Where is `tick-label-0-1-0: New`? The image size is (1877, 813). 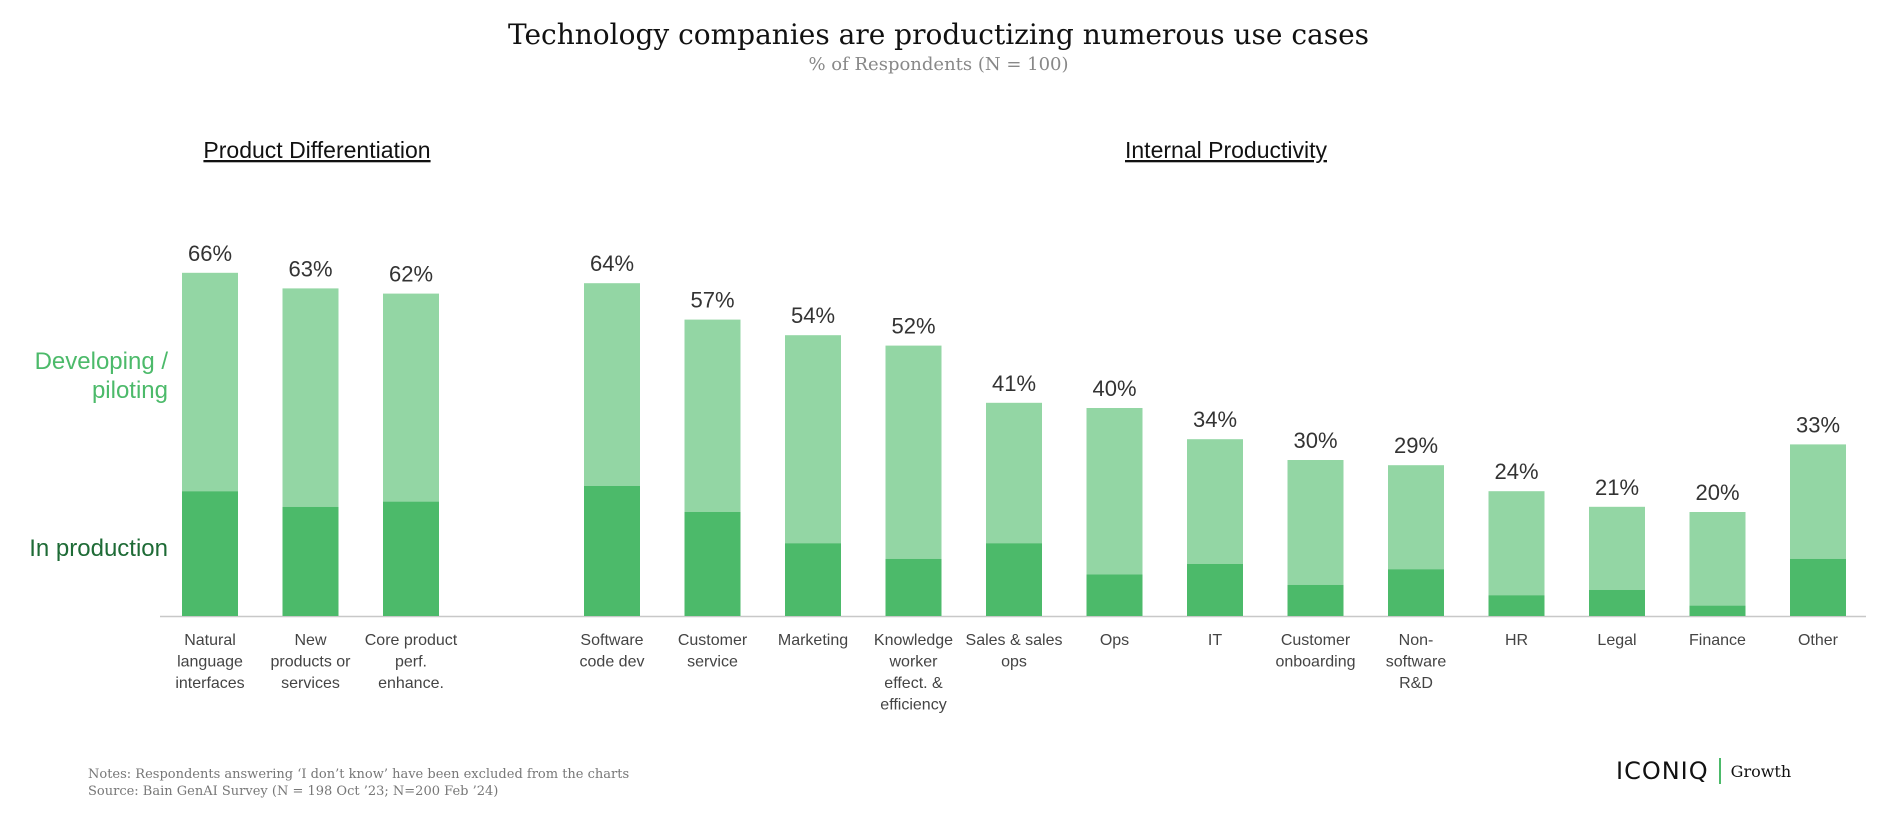
tick-label-0-1-0: New is located at coordinates (310, 640).